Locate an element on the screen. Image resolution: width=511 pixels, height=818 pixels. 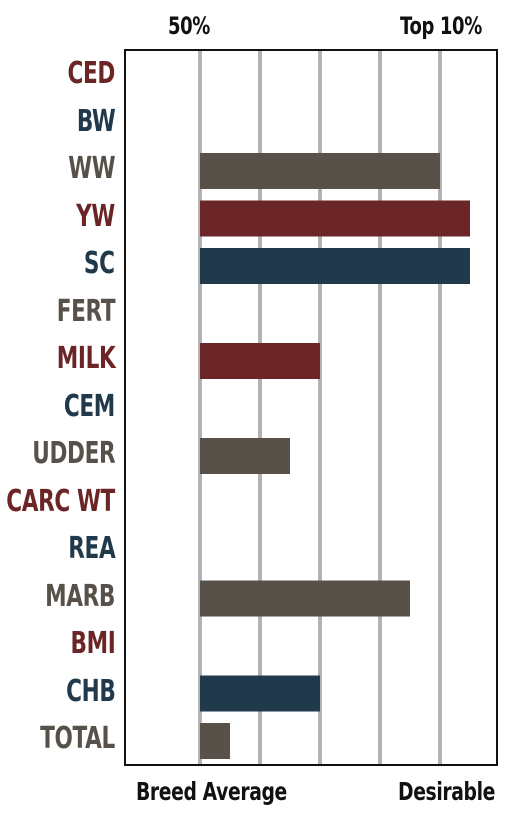
bottom-label-desirable: Desirable is located at coordinates (446, 791).